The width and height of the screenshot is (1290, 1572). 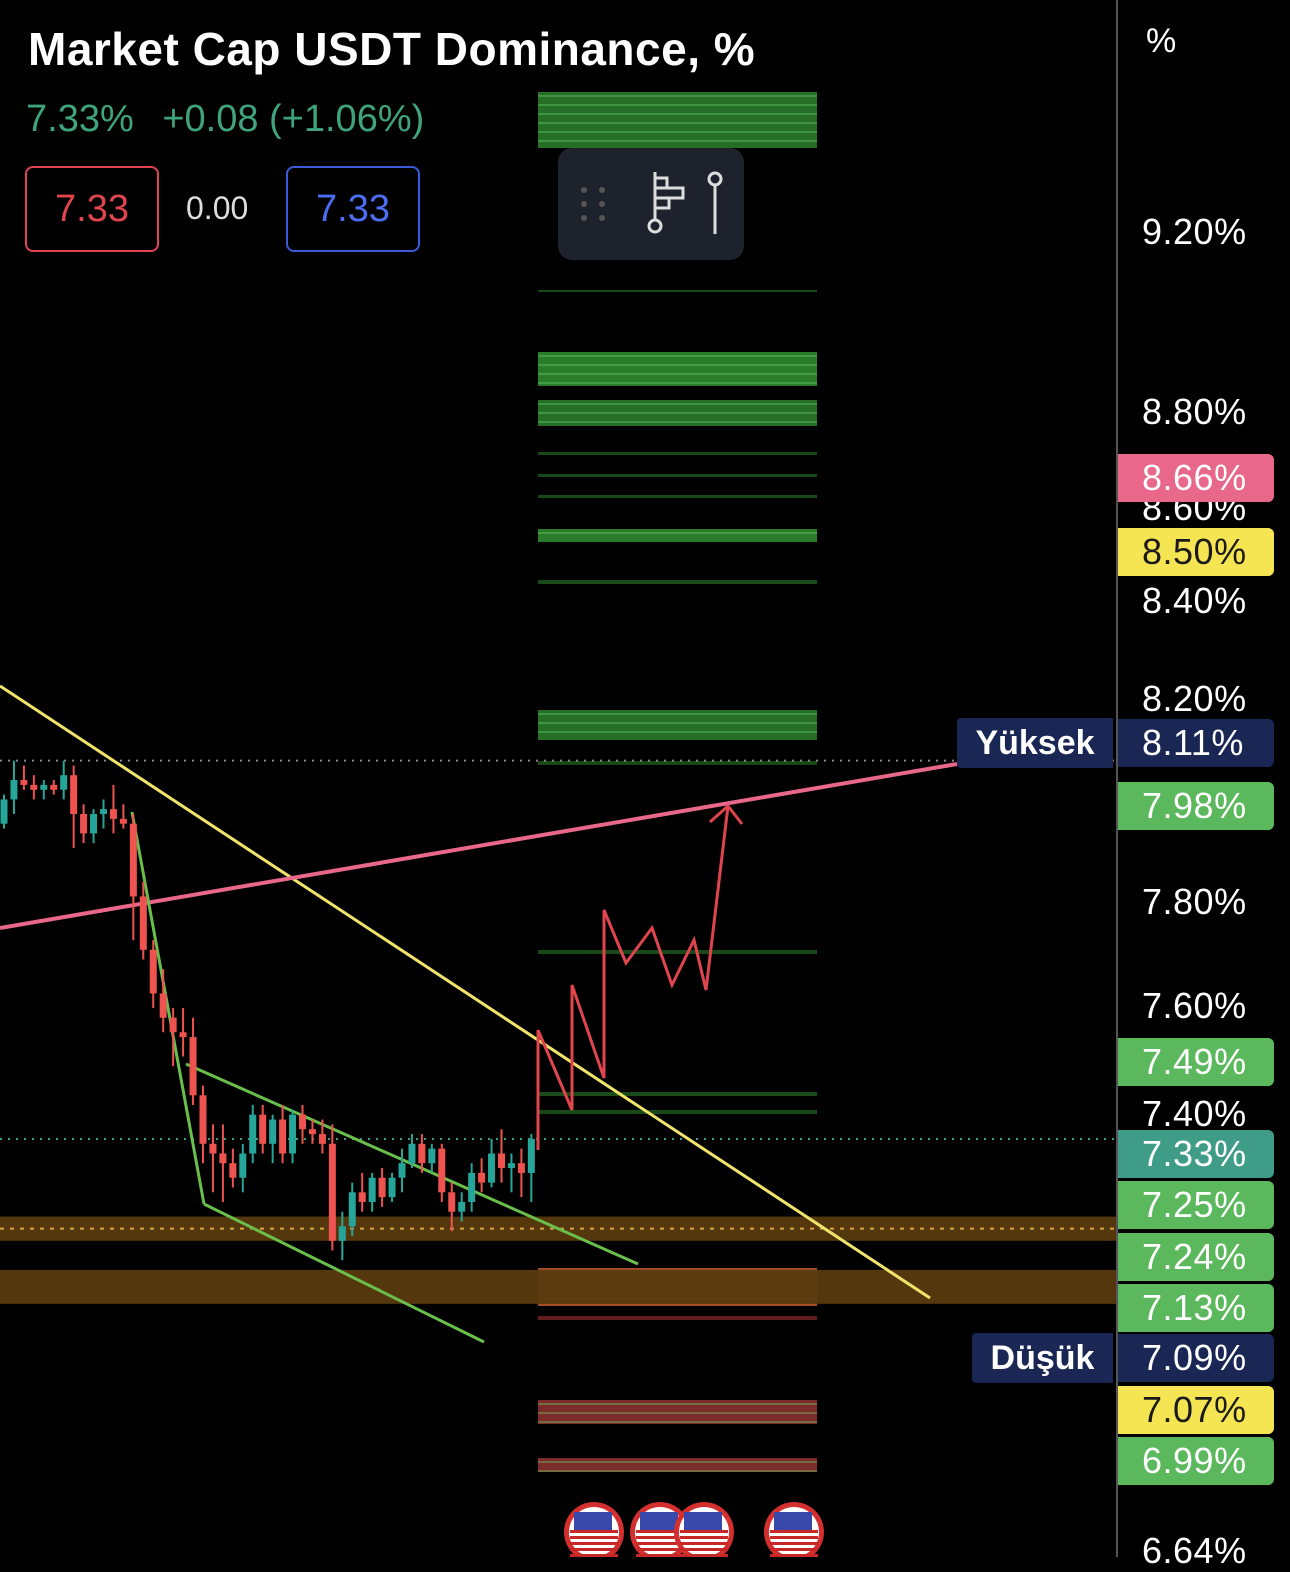 What do you see at coordinates (593, 204) in the screenshot?
I see `drag-handle-icon` at bounding box center [593, 204].